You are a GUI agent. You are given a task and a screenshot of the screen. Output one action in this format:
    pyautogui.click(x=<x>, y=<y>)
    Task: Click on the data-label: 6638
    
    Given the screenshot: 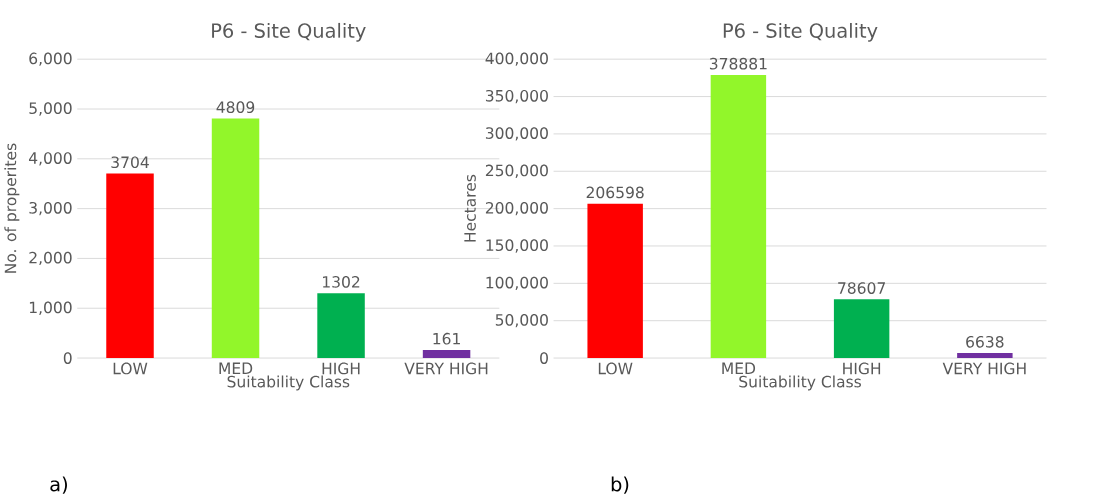 What is the action you would take?
    pyautogui.click(x=985, y=342)
    